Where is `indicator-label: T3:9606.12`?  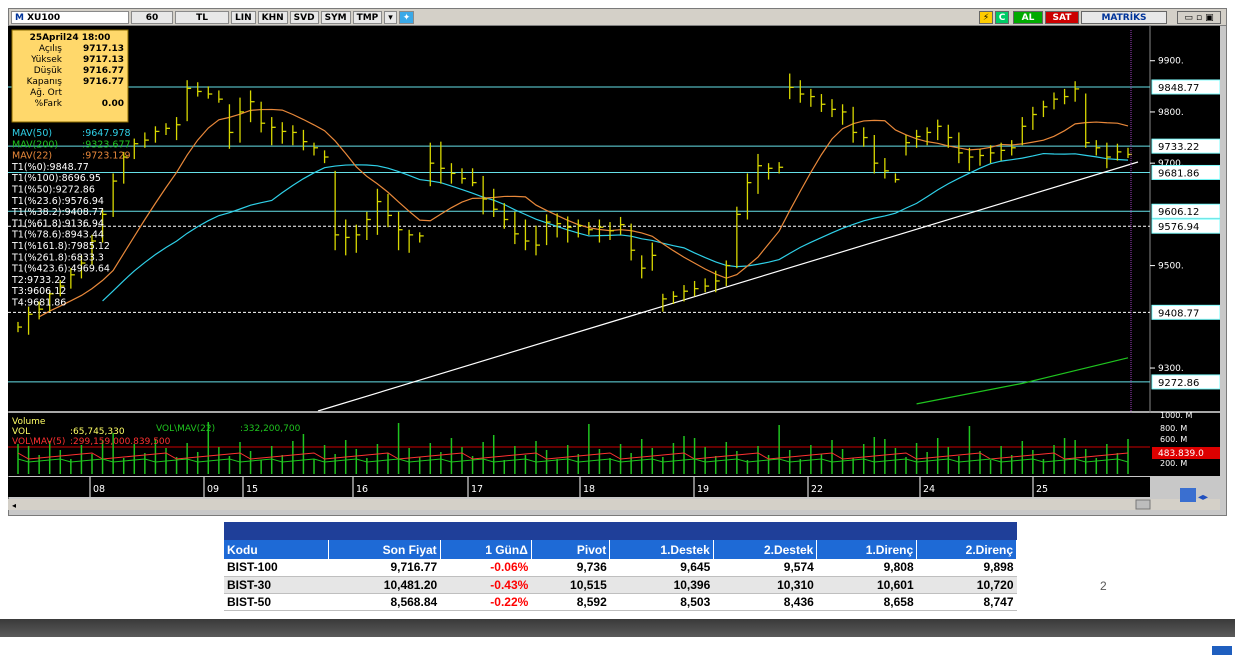 indicator-label: T3:9606.12 is located at coordinates (38, 291).